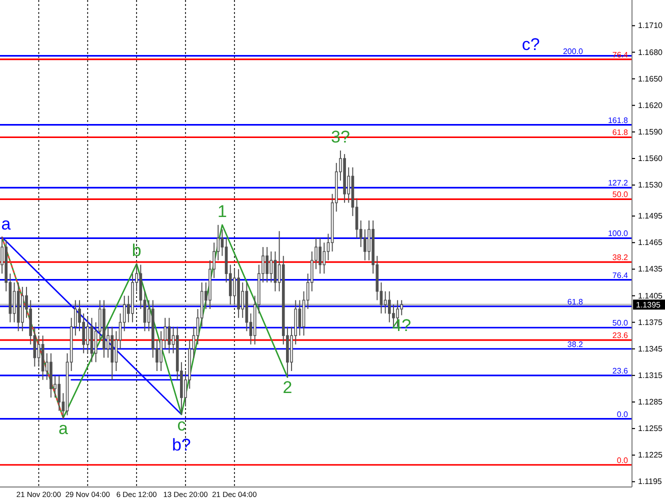 The image size is (665, 504). Describe the element at coordinates (651, 402) in the screenshot. I see `y-tick-label: 1.1285` at that location.